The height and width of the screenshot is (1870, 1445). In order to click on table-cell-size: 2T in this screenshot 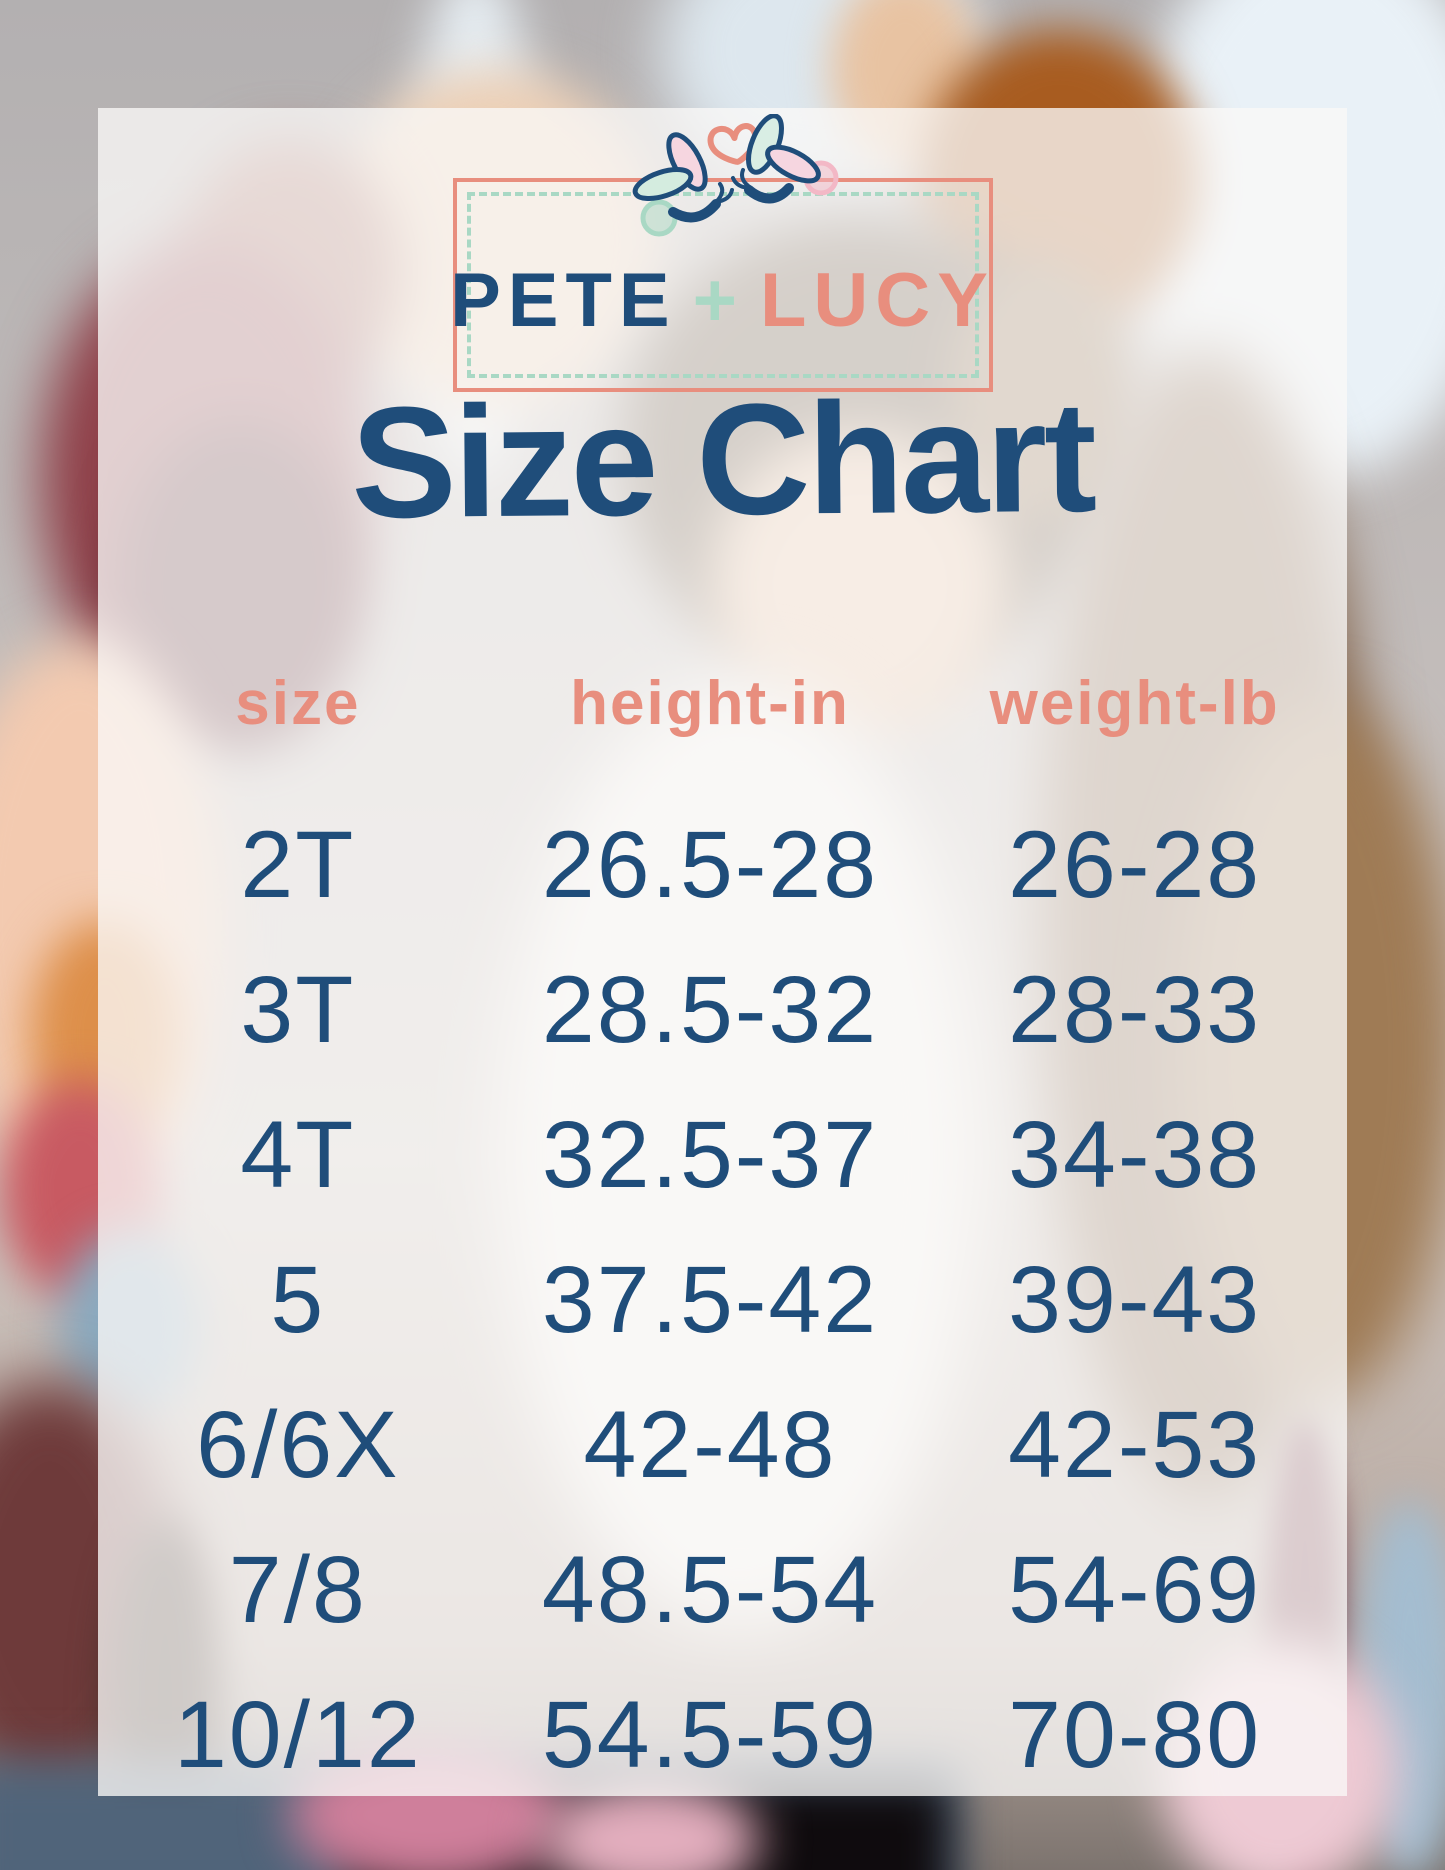, I will do `click(298, 865)`.